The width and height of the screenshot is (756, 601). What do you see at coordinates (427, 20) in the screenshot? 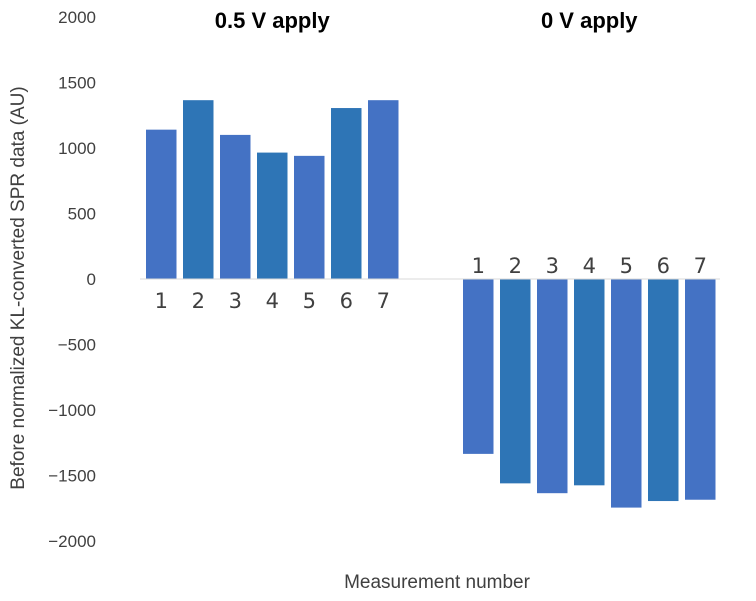
I see `group-titles: 0.5 V apply 0 V apply` at bounding box center [427, 20].